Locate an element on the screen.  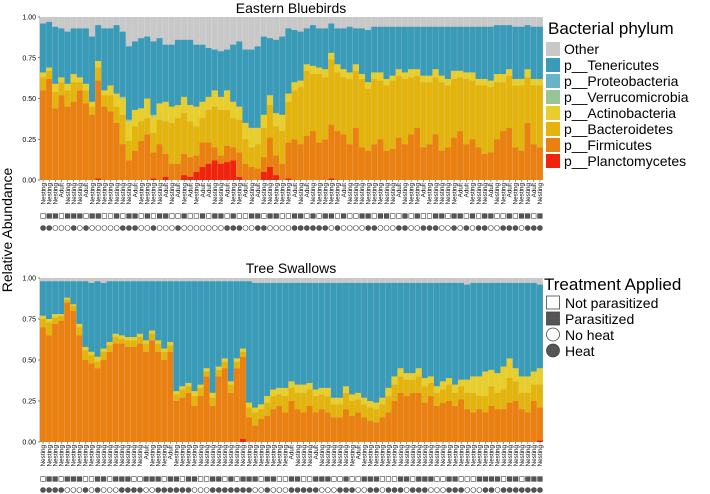
bar-segment-verrucomicrobia is located at coordinates (129, 120).